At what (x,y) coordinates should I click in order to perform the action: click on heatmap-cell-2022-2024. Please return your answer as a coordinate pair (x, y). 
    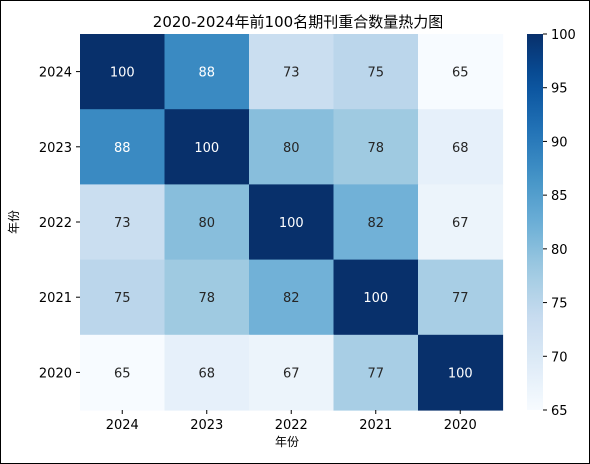
    Looking at the image, I should click on (123, 222).